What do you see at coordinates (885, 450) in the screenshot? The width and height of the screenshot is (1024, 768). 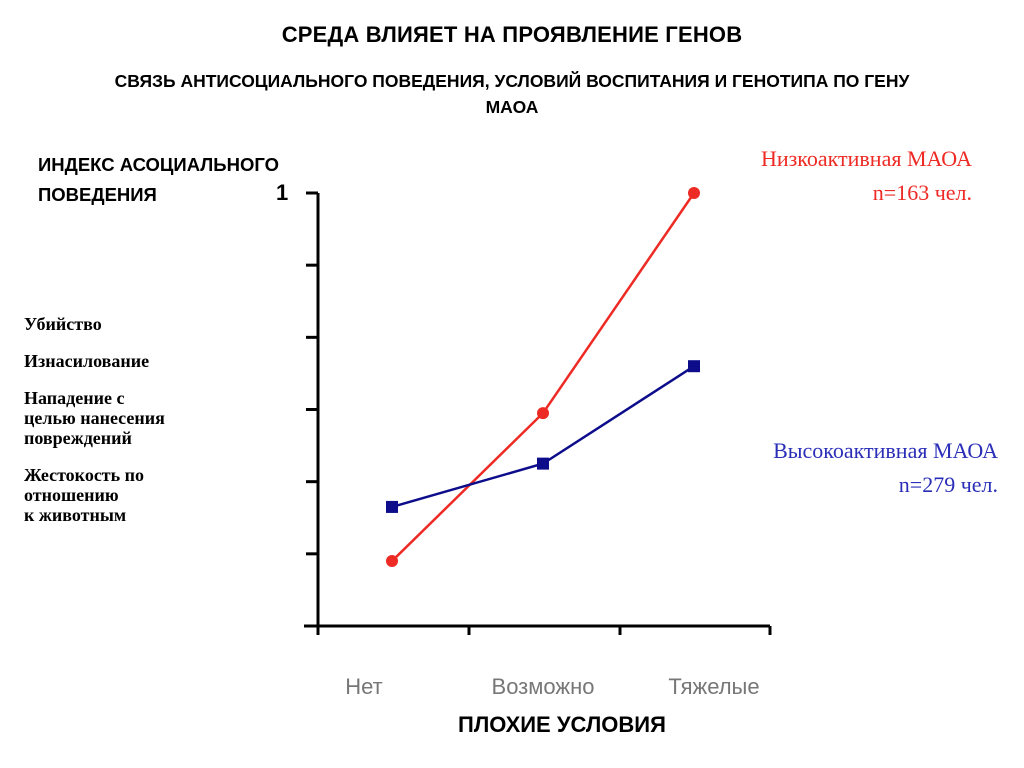 I see `legend-high-name: Высокоактивная МАОА` at bounding box center [885, 450].